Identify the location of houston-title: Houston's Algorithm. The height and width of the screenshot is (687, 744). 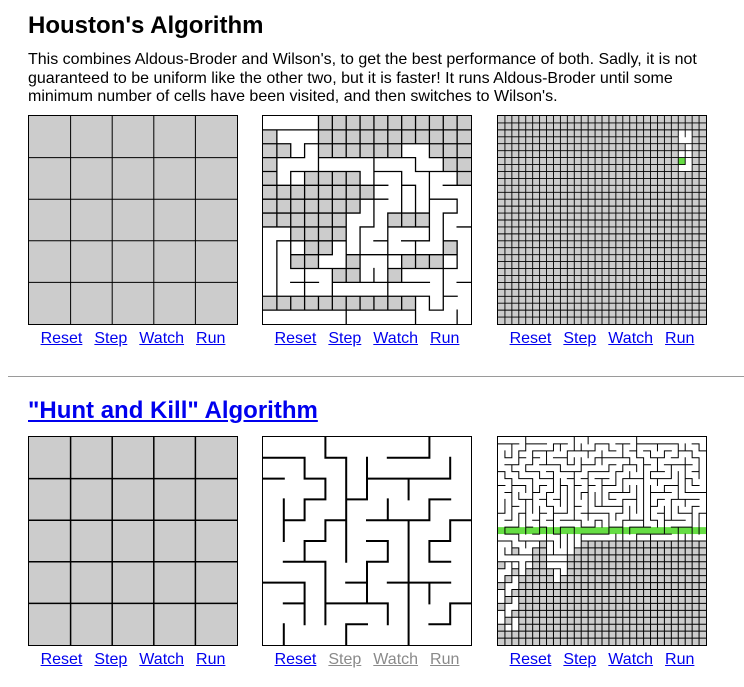
(146, 25).